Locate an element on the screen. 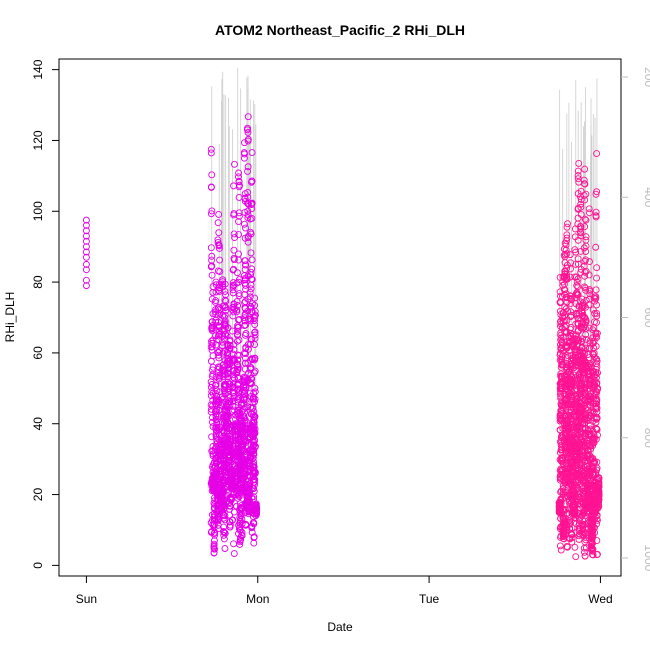 The image size is (650, 650). y2-tick-label: 600 is located at coordinates (646, 317).